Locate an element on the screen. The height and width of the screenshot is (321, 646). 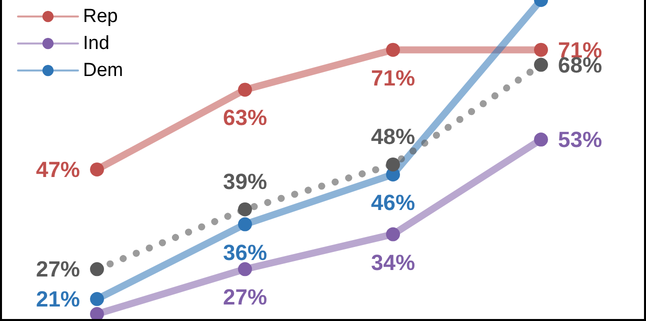
data-label: 47% is located at coordinates (58, 169).